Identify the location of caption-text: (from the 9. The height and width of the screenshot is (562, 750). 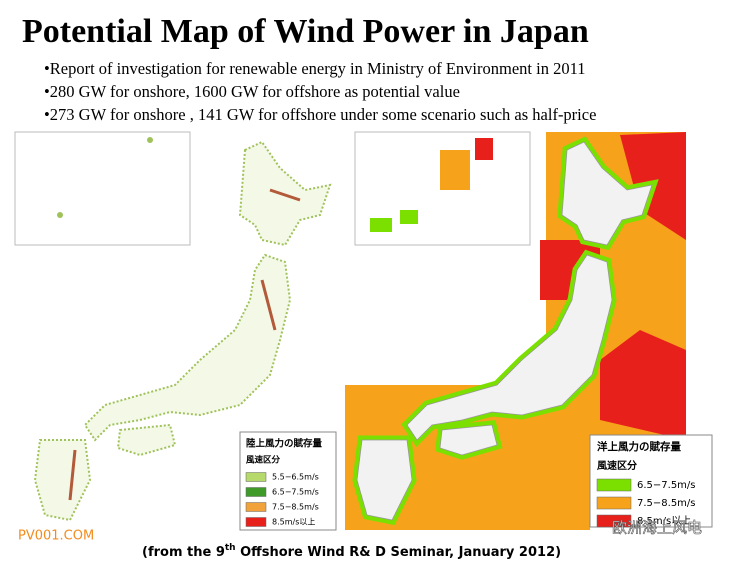
(183, 552).